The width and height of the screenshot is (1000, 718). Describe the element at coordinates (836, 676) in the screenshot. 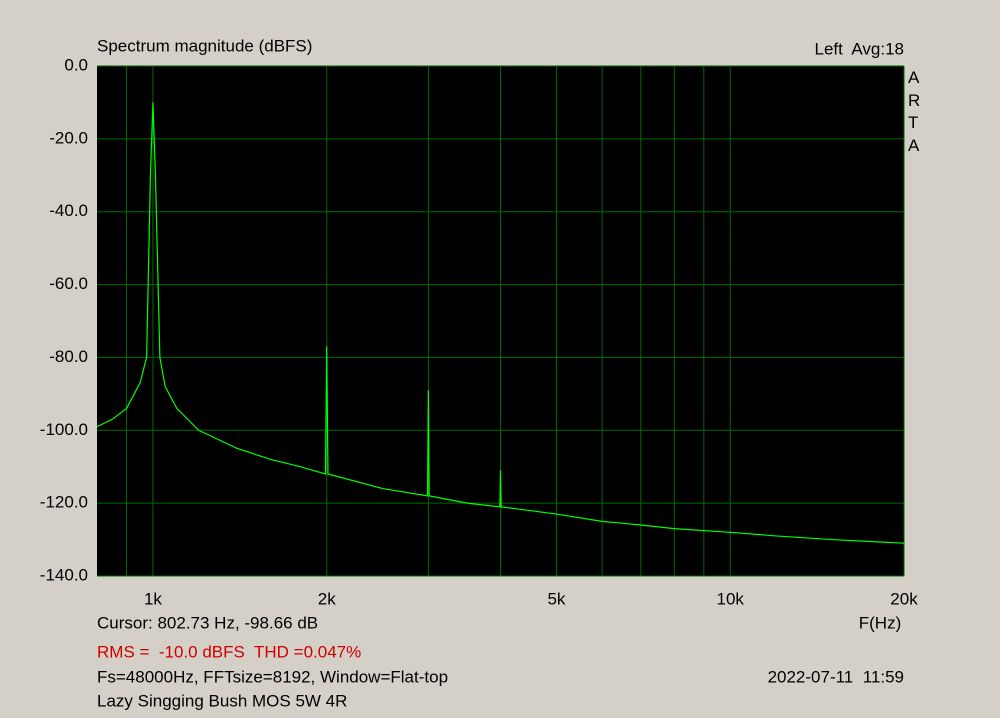

I see `timestamp: 2022-07-11 11:59` at that location.